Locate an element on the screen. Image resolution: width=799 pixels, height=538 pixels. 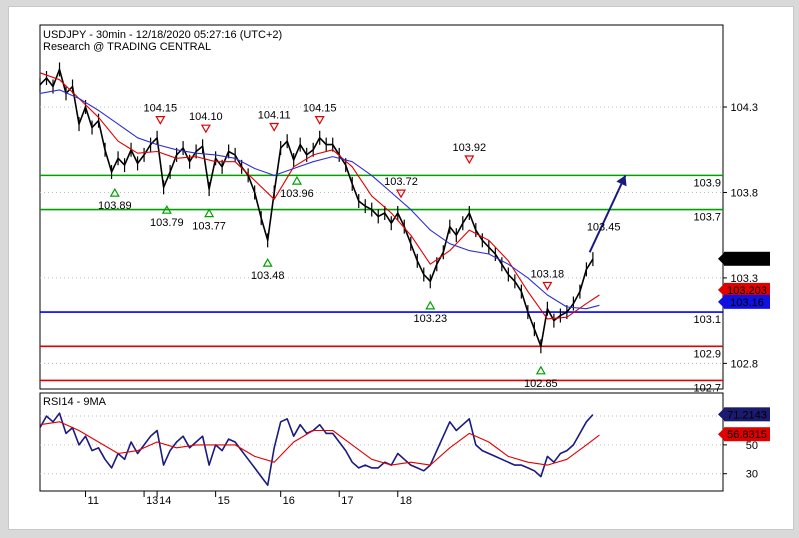
rsi-title: RSI14 - 9MA is located at coordinates (75, 402).